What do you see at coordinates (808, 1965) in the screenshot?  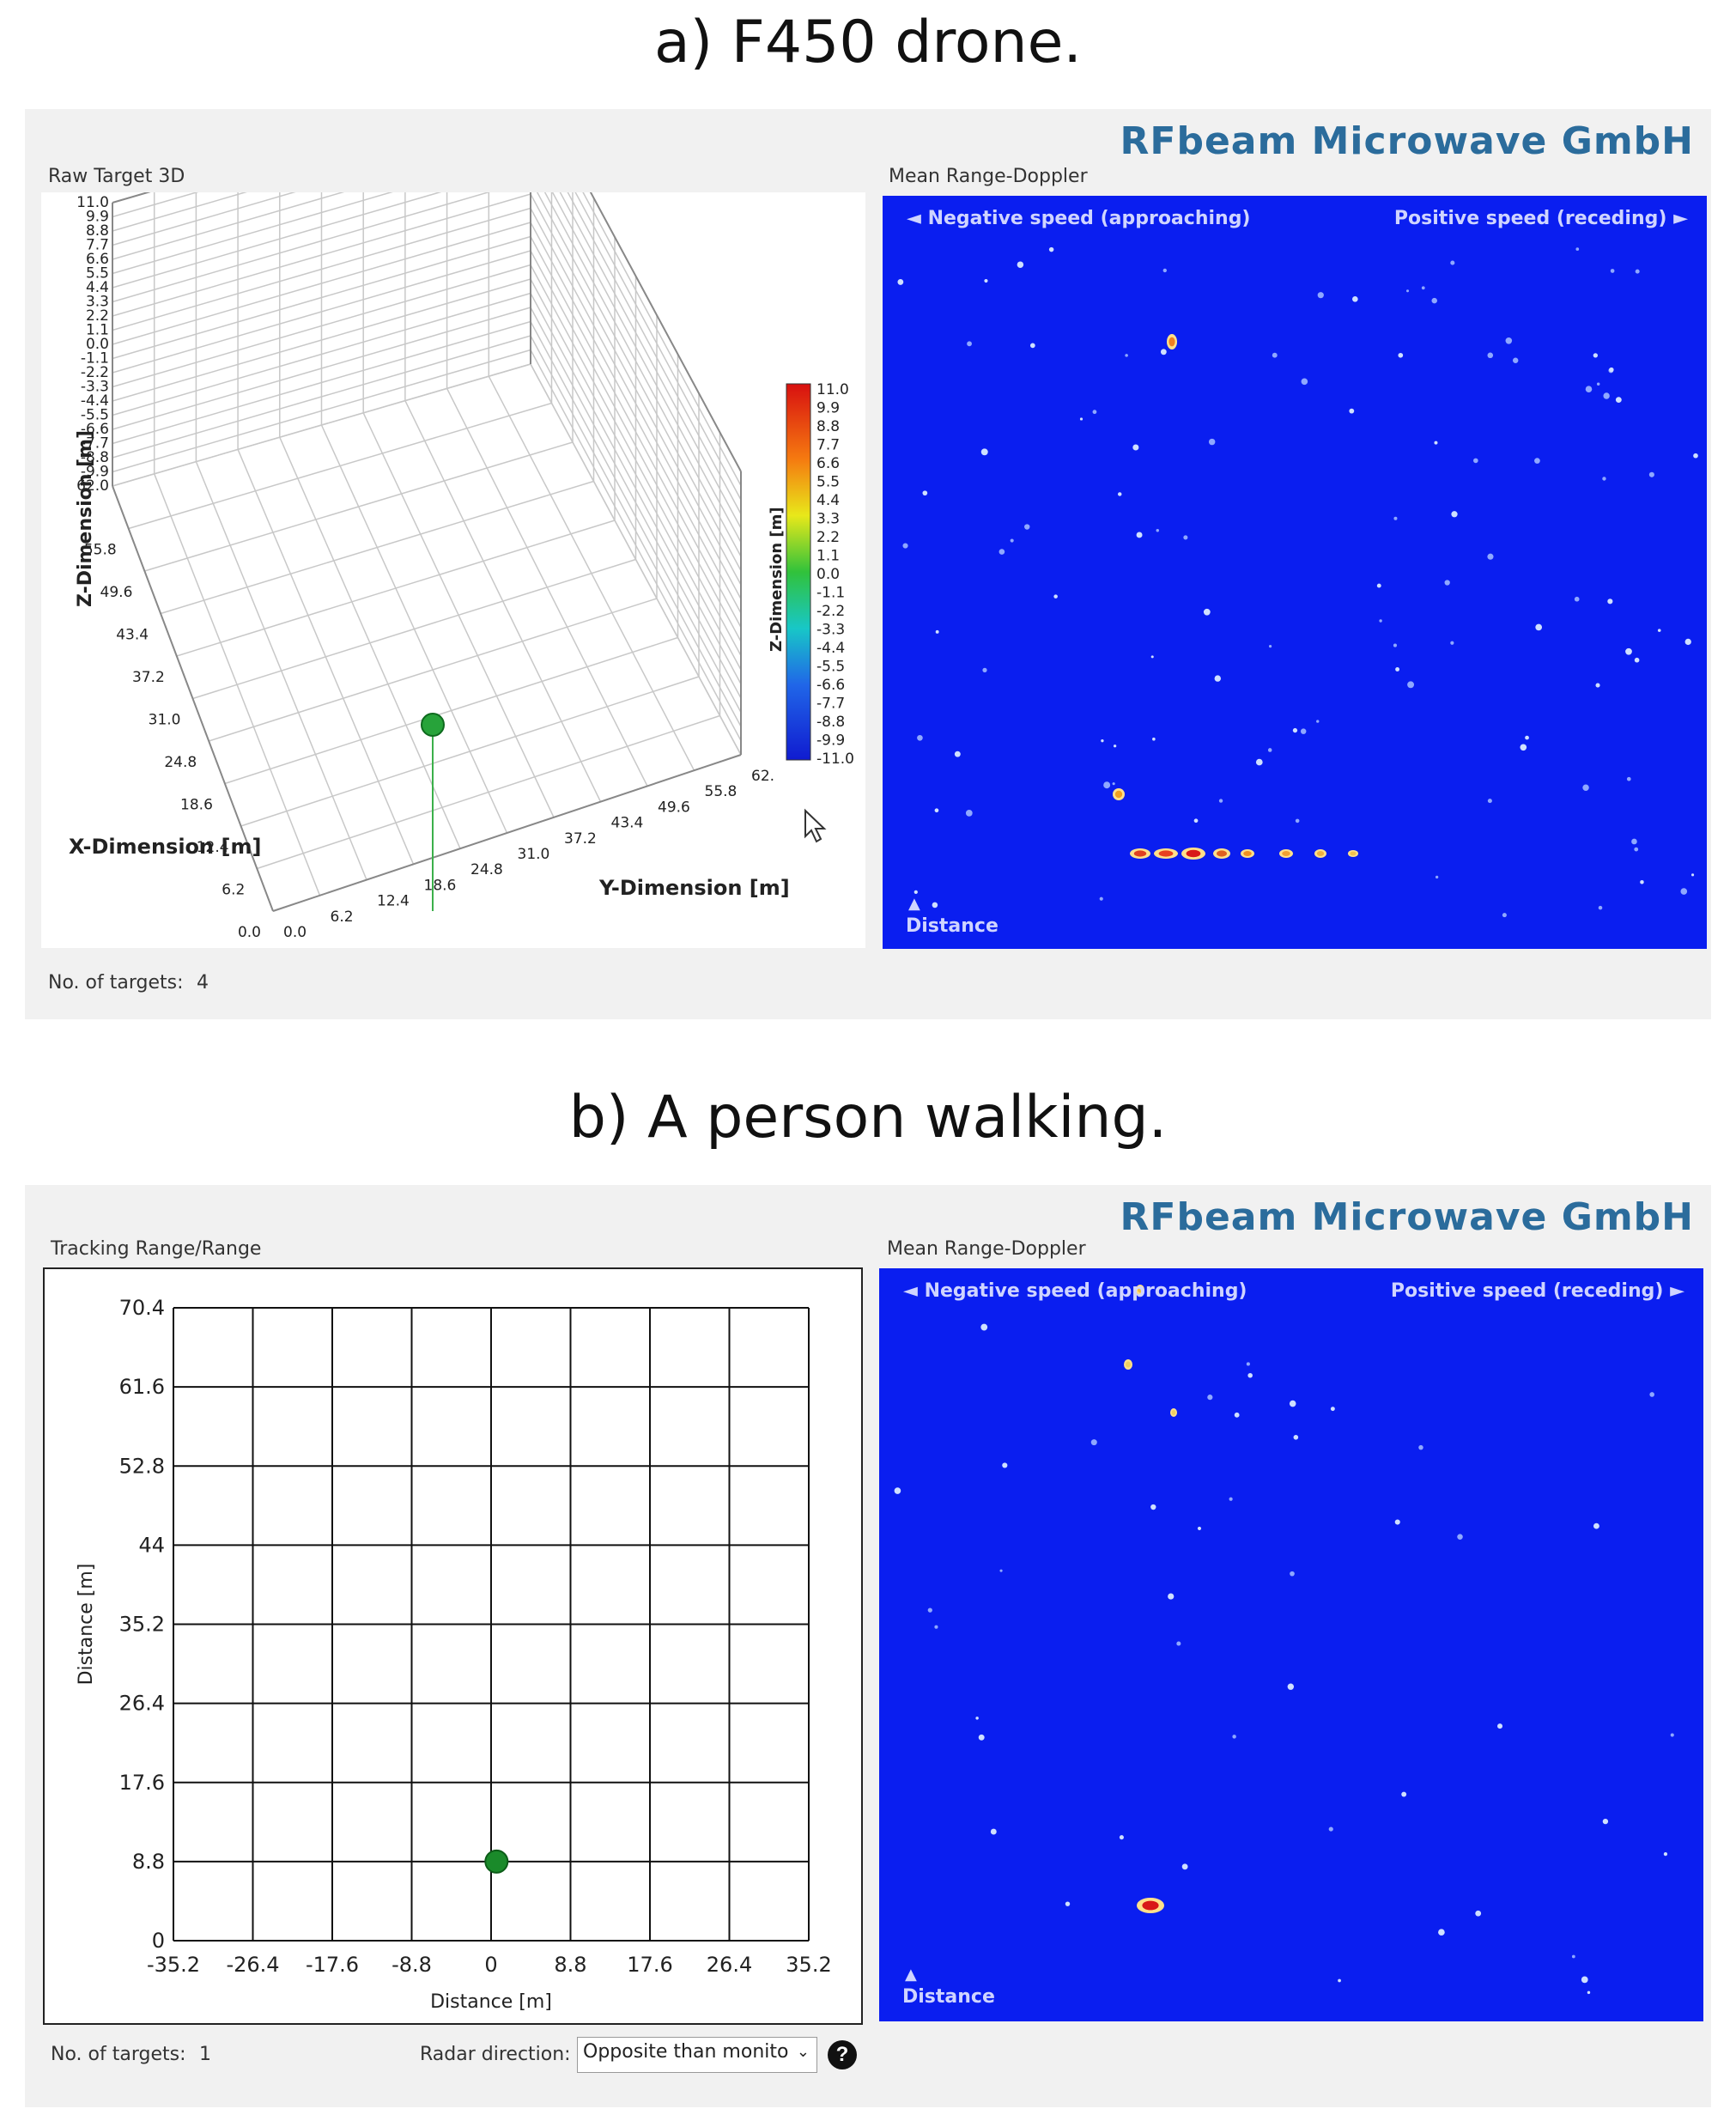 I see `x-tick-label: 35.2` at bounding box center [808, 1965].